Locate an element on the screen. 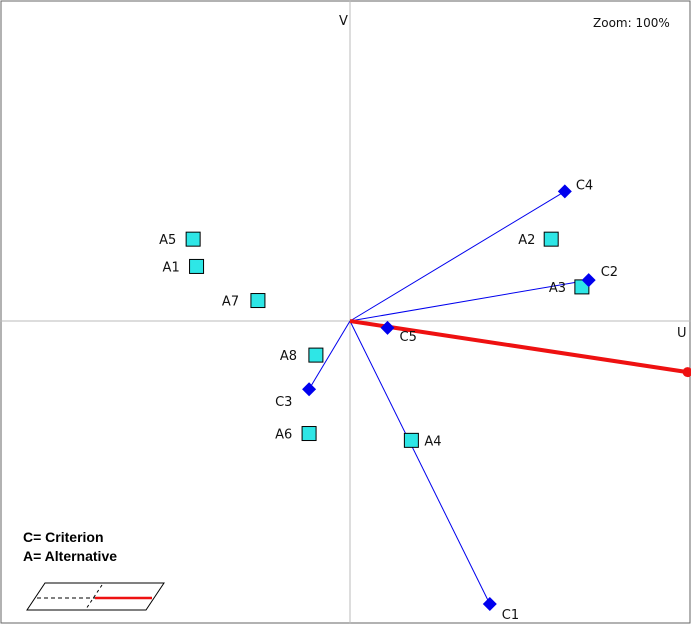 The image size is (691, 624). legend-plane-icon is located at coordinates (95, 596).